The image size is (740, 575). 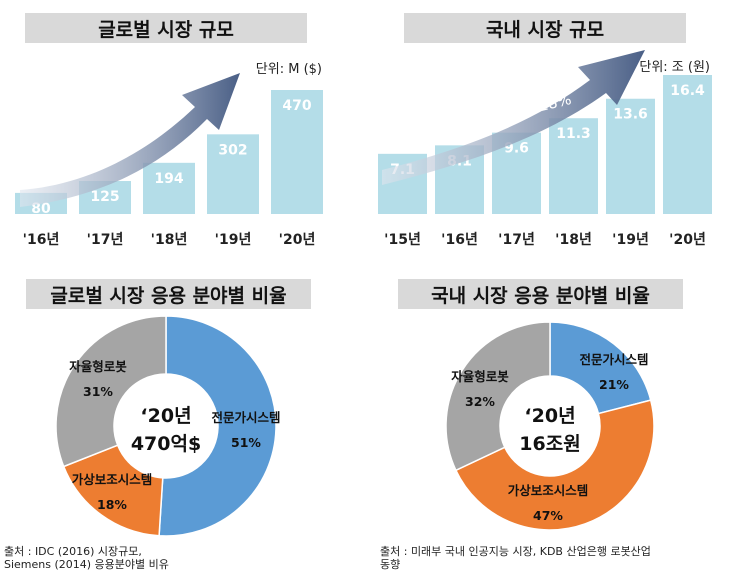 I want to click on source-right-line1: 출처 : 미래부 국내 인공지능 시장, KDB 산업은행 로봇산업, so click(x=515, y=551).